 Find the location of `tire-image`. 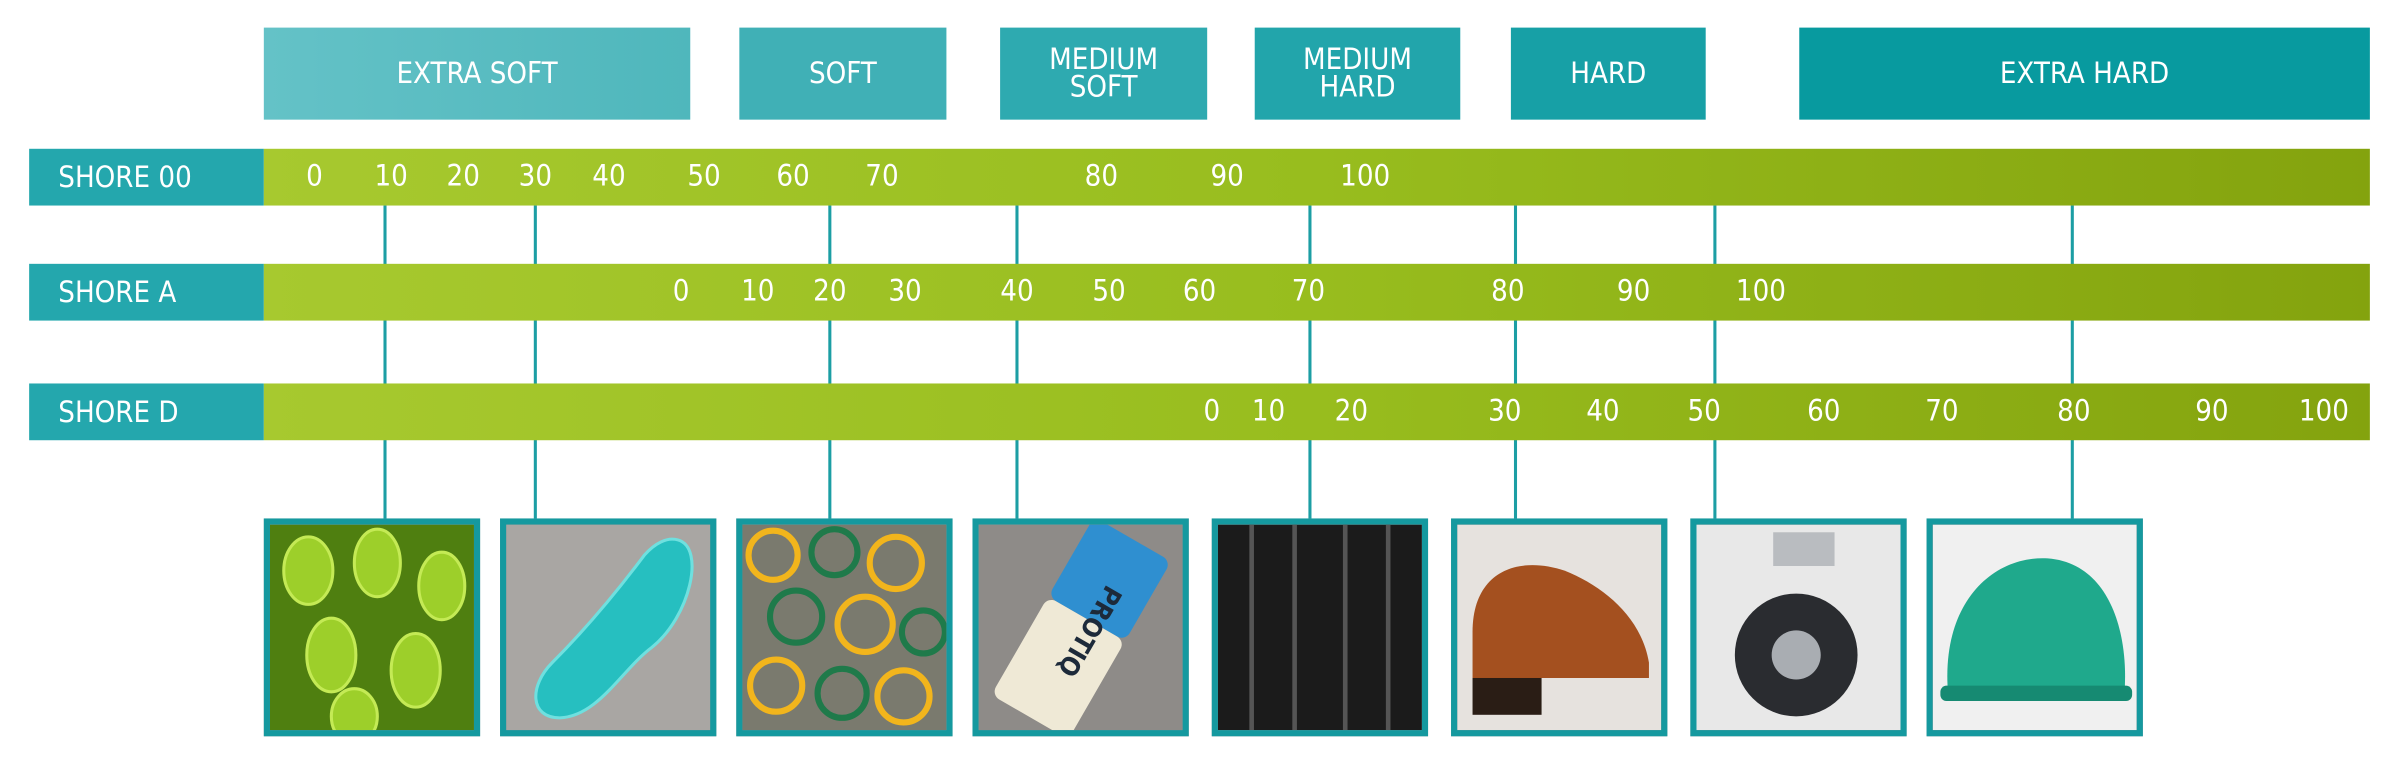

tire-image is located at coordinates (1320, 627).